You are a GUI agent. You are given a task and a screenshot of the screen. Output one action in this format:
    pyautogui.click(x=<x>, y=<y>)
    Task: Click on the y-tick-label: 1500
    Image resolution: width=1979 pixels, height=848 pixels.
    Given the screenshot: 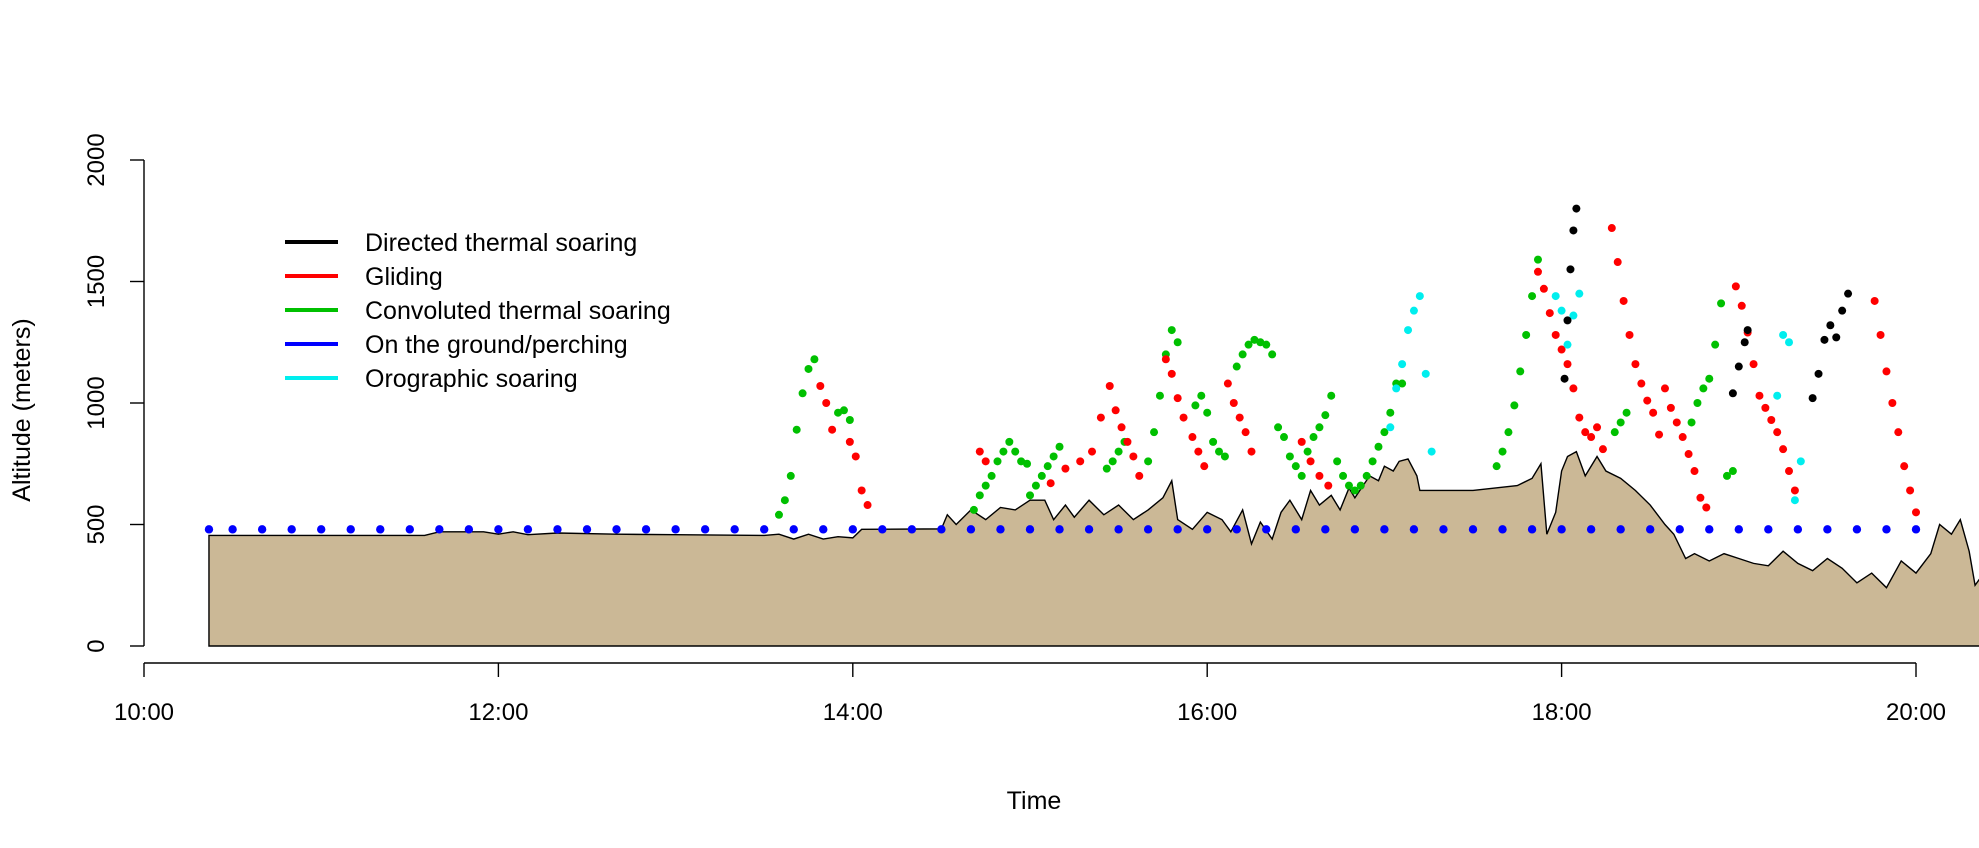 What is the action you would take?
    pyautogui.click(x=96, y=281)
    